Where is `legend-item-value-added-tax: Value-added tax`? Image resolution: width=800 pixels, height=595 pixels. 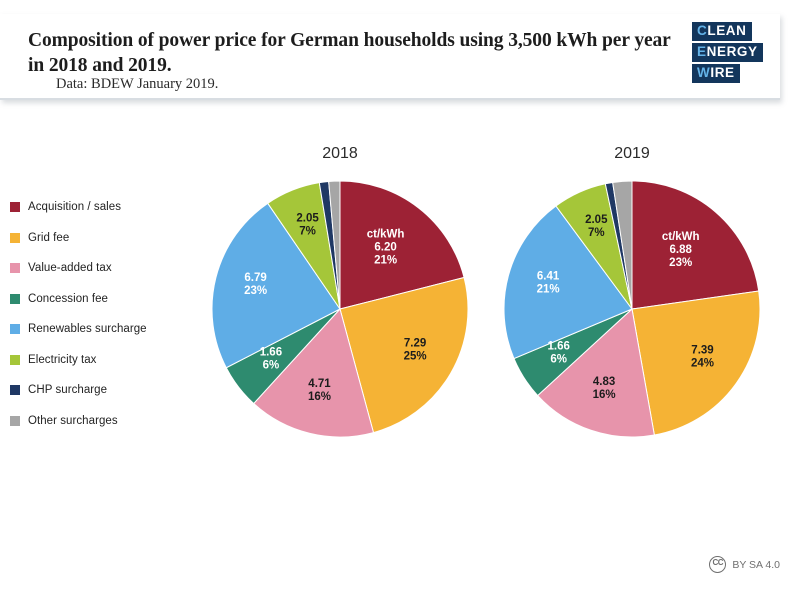
legend-item-value-added-tax: Value-added tax is located at coordinates (107, 268).